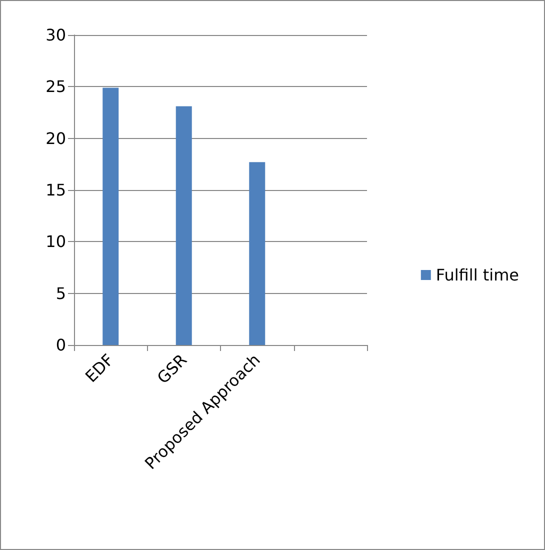 This screenshot has width=545, height=550. I want to click on y-tick-label: 15, so click(56, 190).